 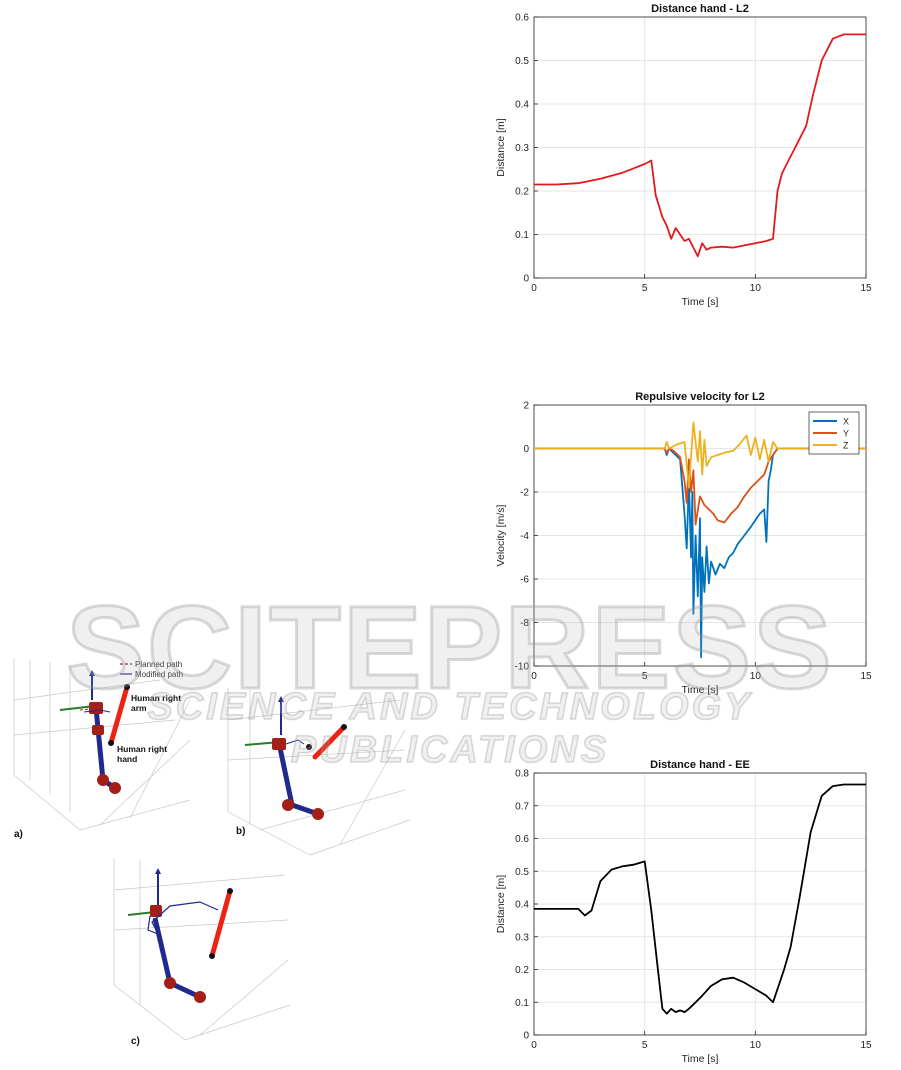 I want to click on legend-entry: X, so click(x=846, y=422).